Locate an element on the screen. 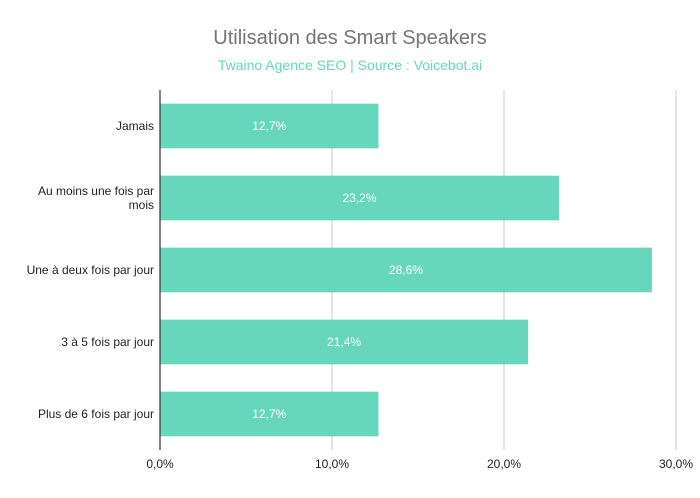 This screenshot has height=498, width=700. x-tick-labels: 0,0% 10,0% 20,0% 30,0% is located at coordinates (419, 464).